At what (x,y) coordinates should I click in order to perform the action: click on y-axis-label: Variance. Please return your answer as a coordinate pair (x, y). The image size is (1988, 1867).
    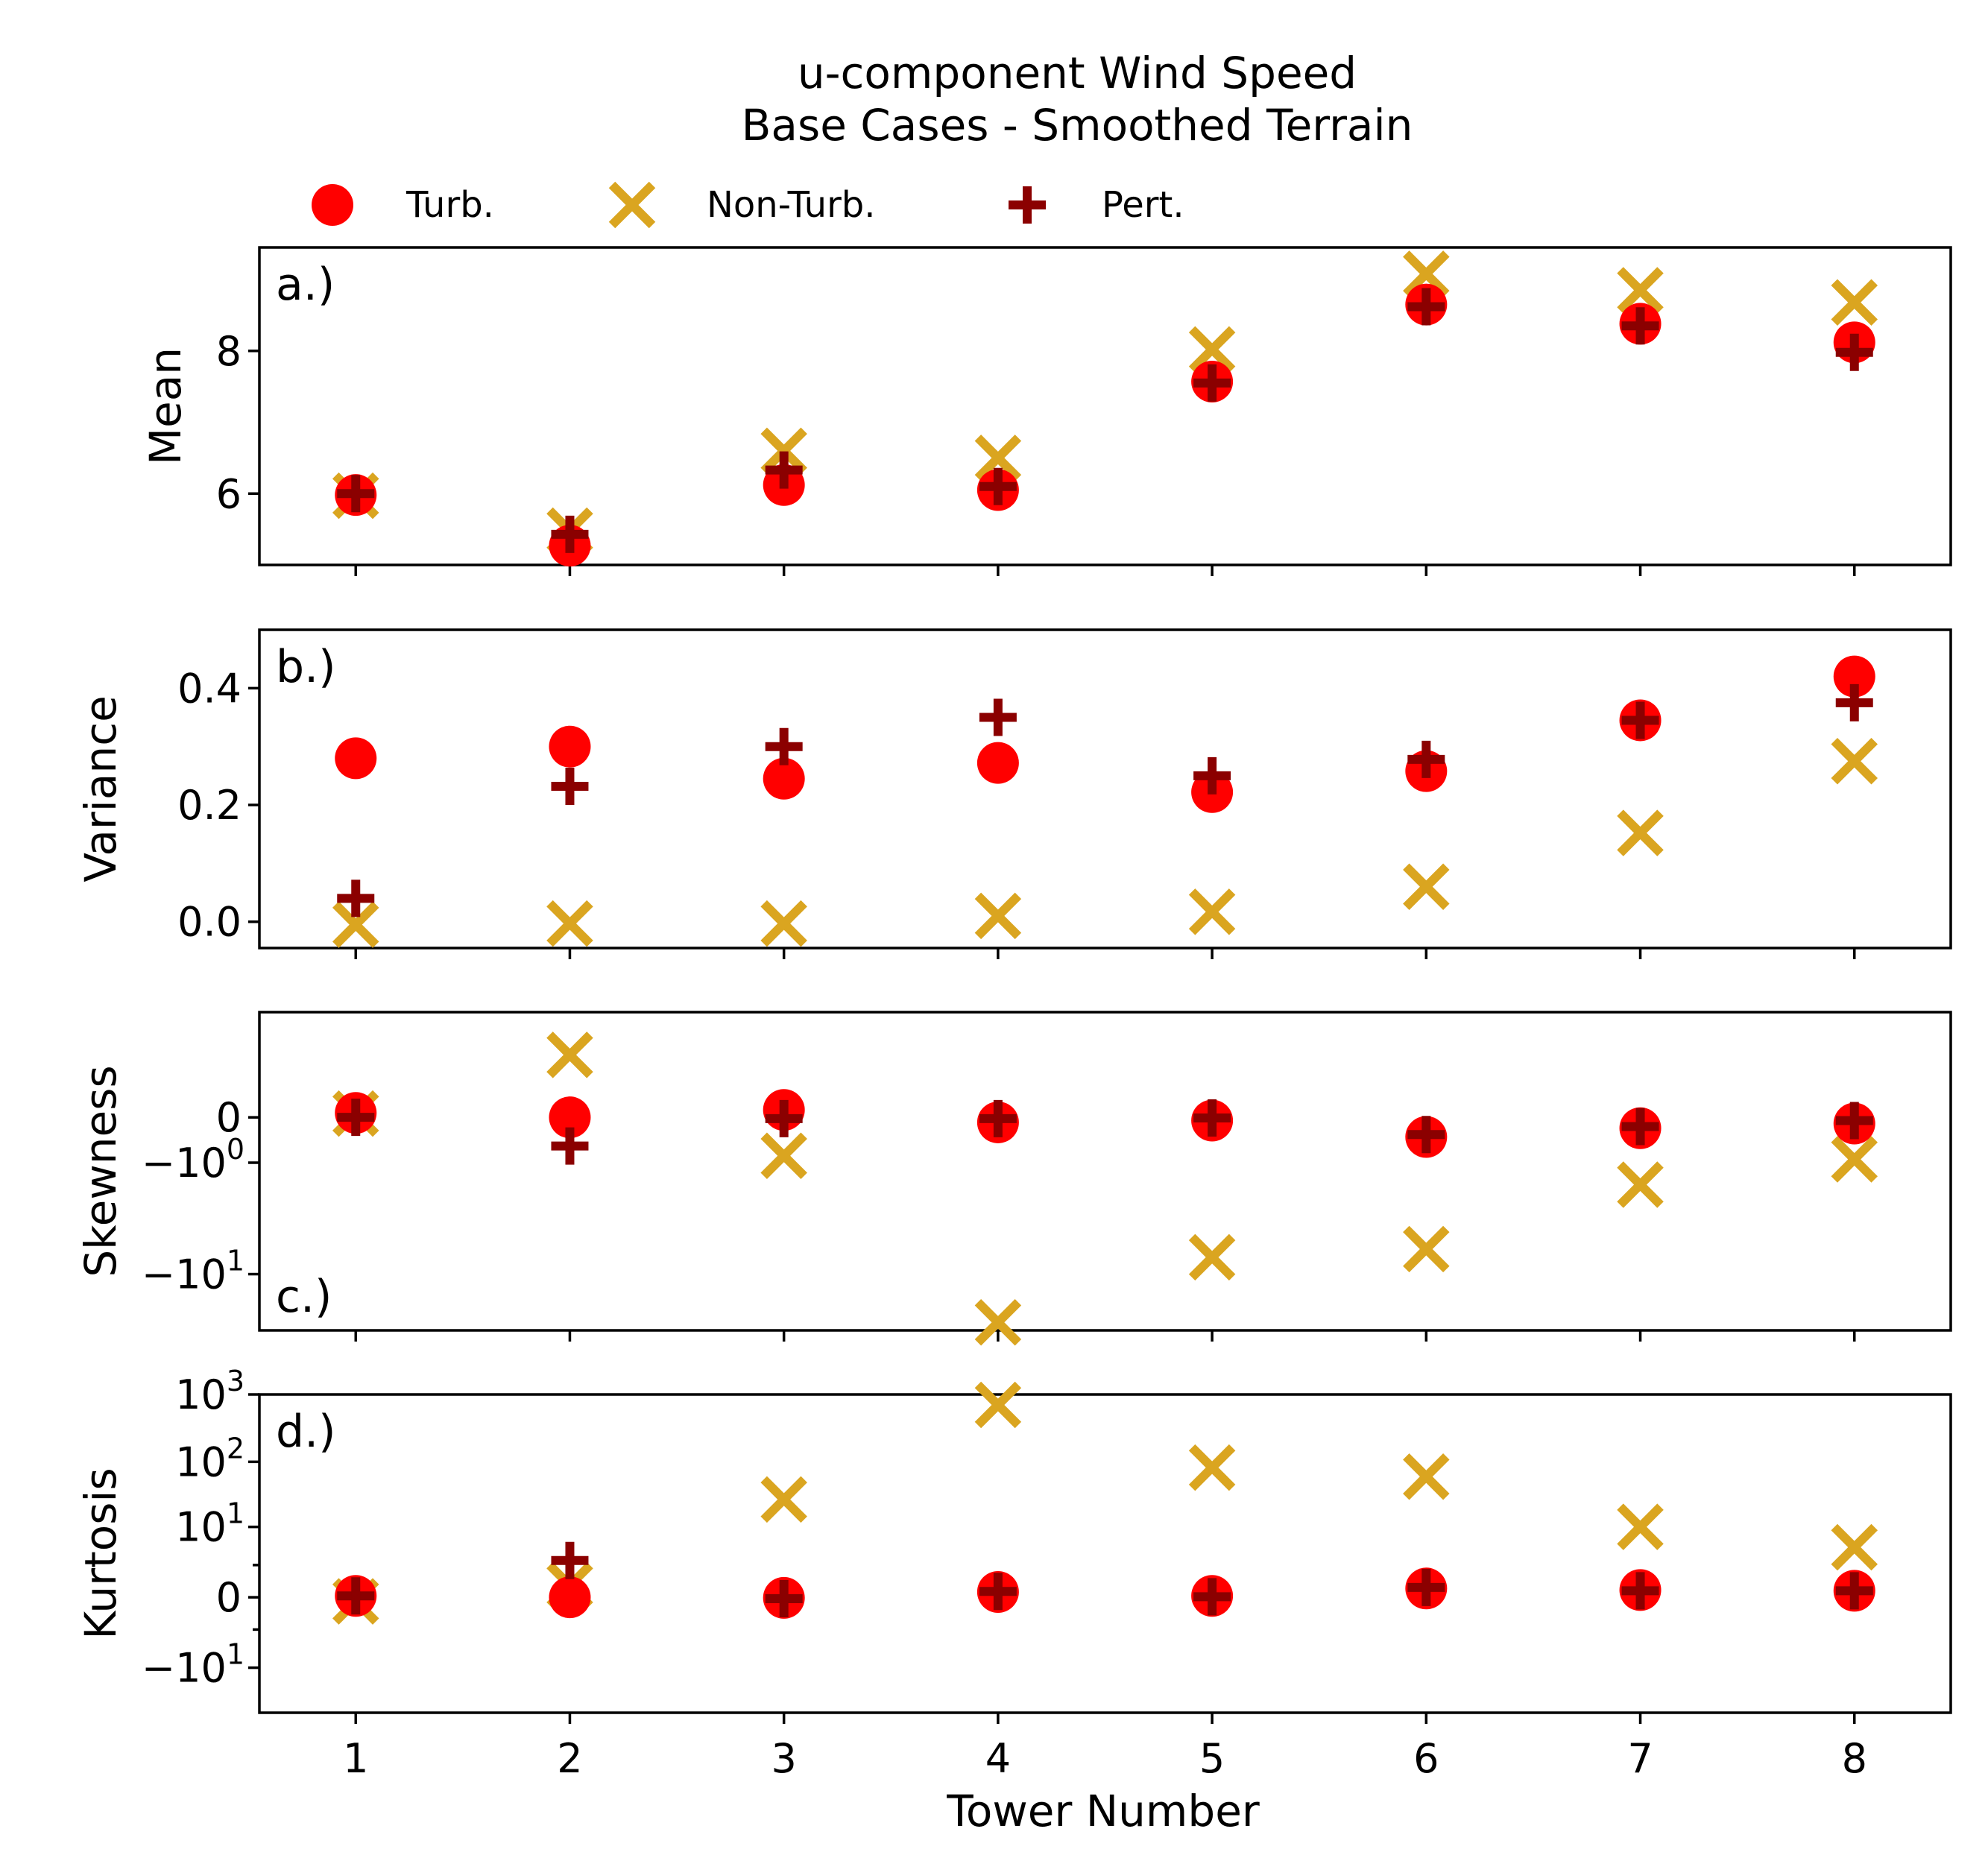
    Looking at the image, I should click on (101, 788).